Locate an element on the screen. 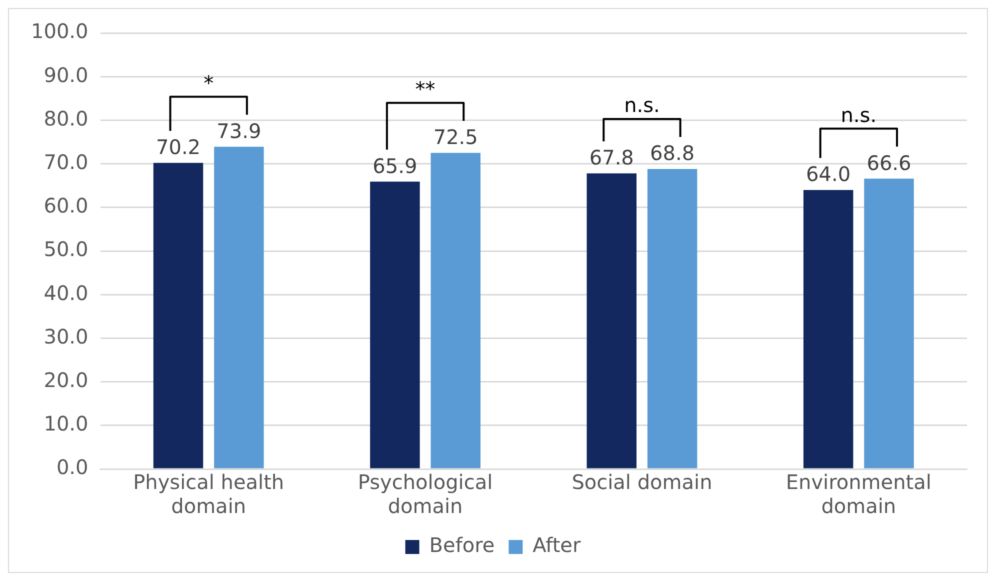 Image resolution: width=996 pixels, height=581 pixels. x-tick-label: Environmental domain is located at coordinates (859, 494).